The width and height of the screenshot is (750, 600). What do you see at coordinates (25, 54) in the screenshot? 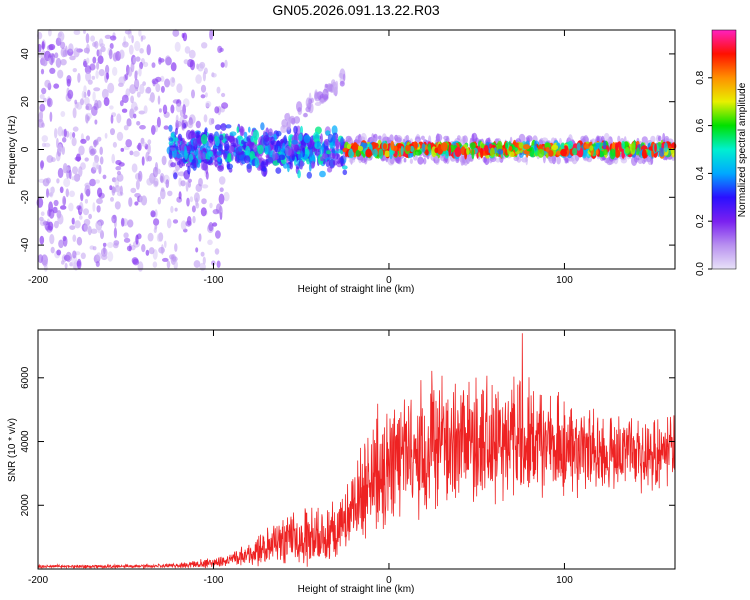
I see `spectrogram-y-tick-label: 40` at bounding box center [25, 54].